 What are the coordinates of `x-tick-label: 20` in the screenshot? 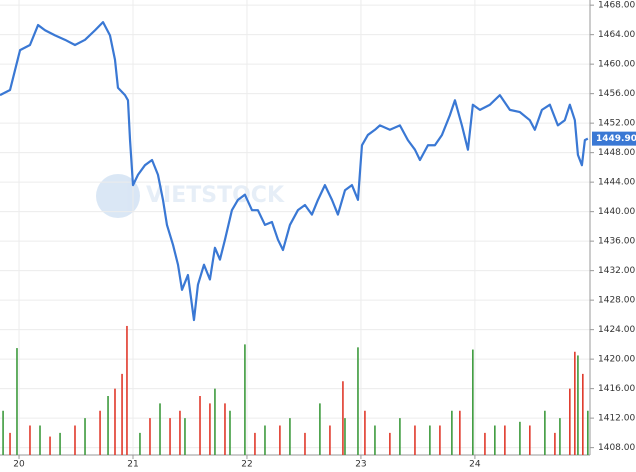 It's located at (19, 465).